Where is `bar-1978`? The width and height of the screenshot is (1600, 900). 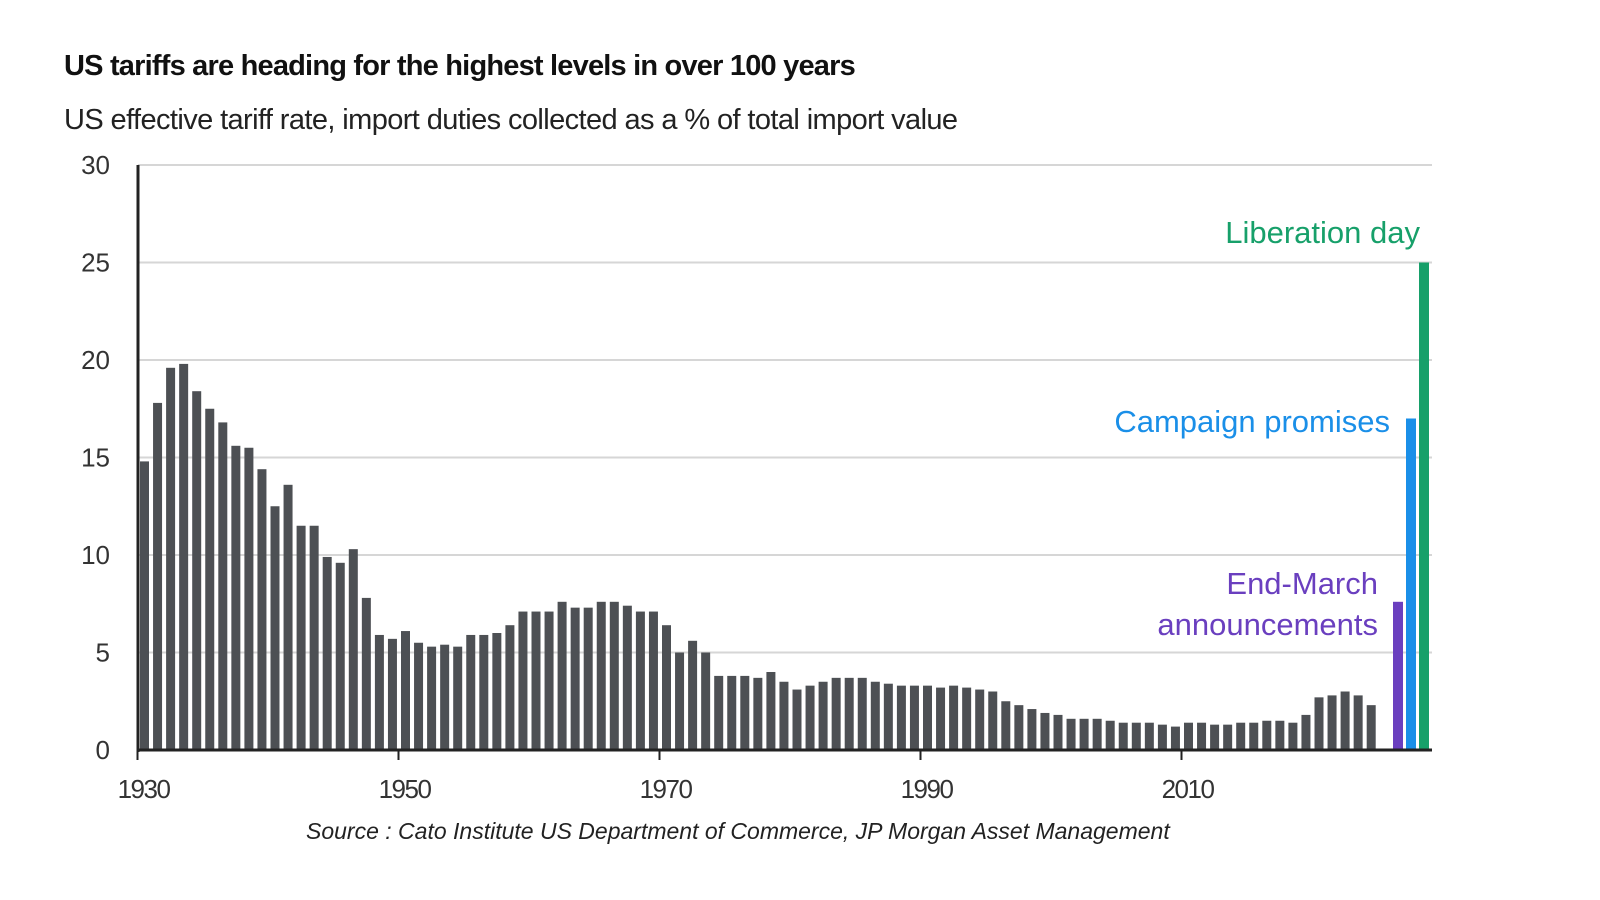
bar-1978 is located at coordinates (771, 711).